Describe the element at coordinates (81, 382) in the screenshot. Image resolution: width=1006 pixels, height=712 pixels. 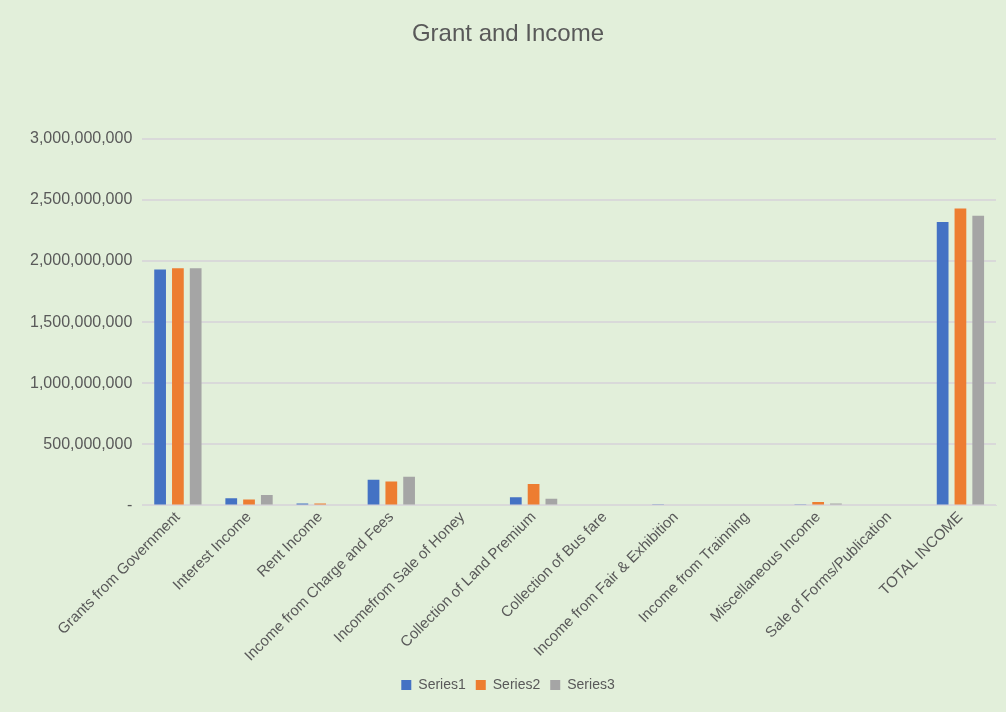
I see `y-tick-label: 1,000,000,000` at that location.